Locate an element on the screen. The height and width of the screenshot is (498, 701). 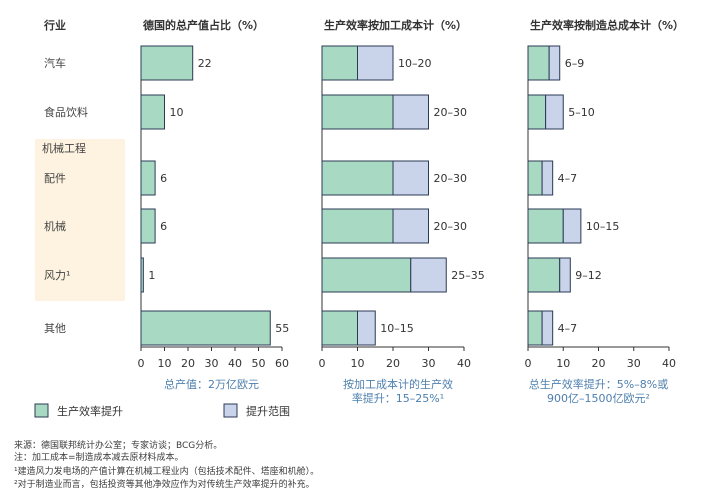
category-label: 食品饮料 is located at coordinates (66, 112).